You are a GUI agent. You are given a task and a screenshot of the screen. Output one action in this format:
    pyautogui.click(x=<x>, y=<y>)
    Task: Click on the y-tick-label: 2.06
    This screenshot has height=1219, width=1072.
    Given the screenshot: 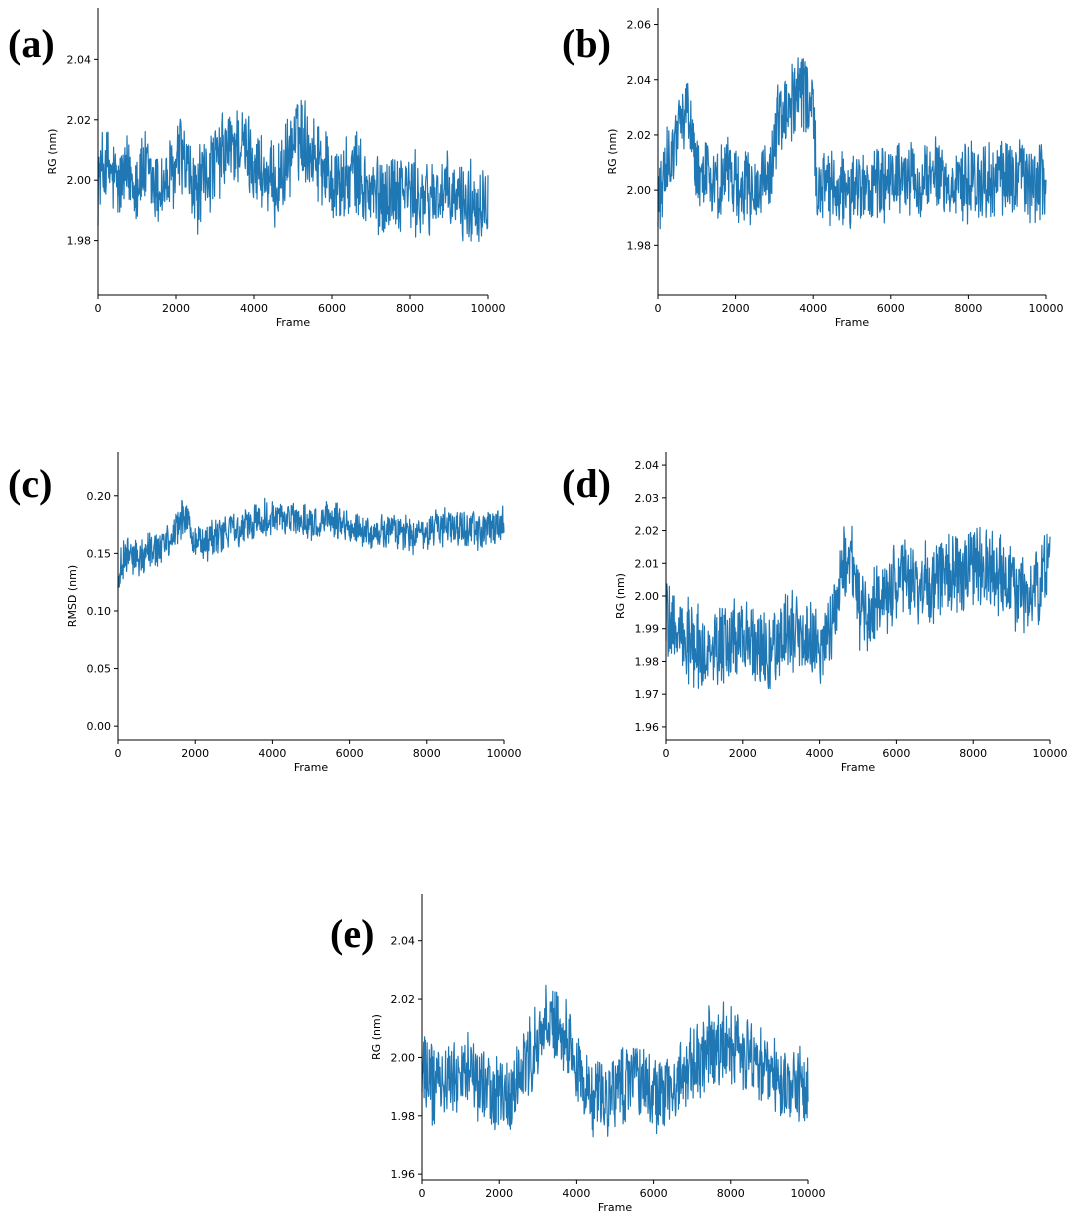 What is the action you would take?
    pyautogui.click(x=639, y=25)
    